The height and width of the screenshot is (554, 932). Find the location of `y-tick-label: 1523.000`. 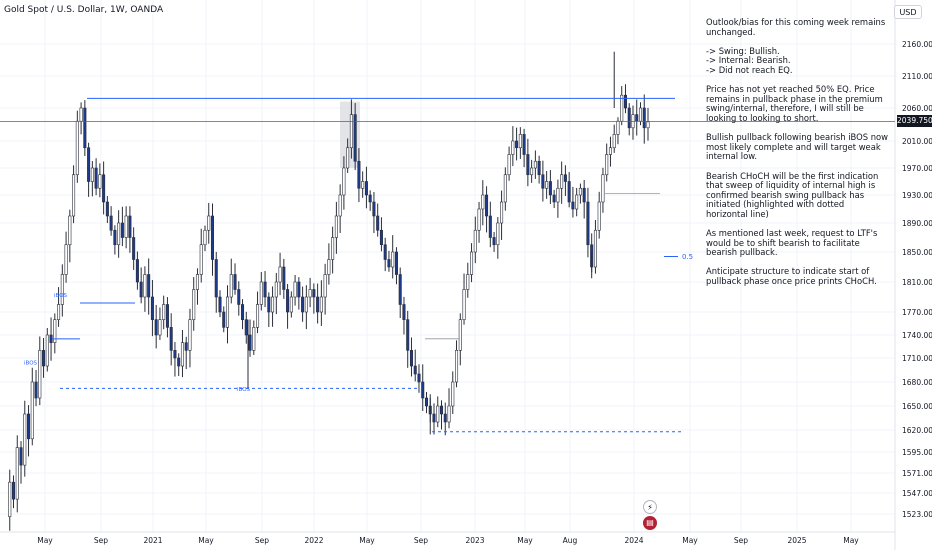

y-tick-label: 1523.000 is located at coordinates (917, 514).